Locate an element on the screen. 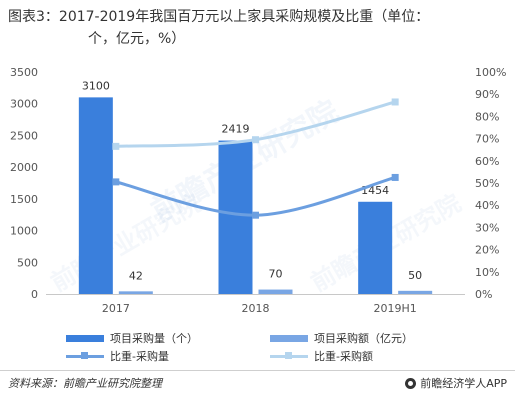  legend-item-bar-amount: 项目采购额（亿元） is located at coordinates (341, 338).